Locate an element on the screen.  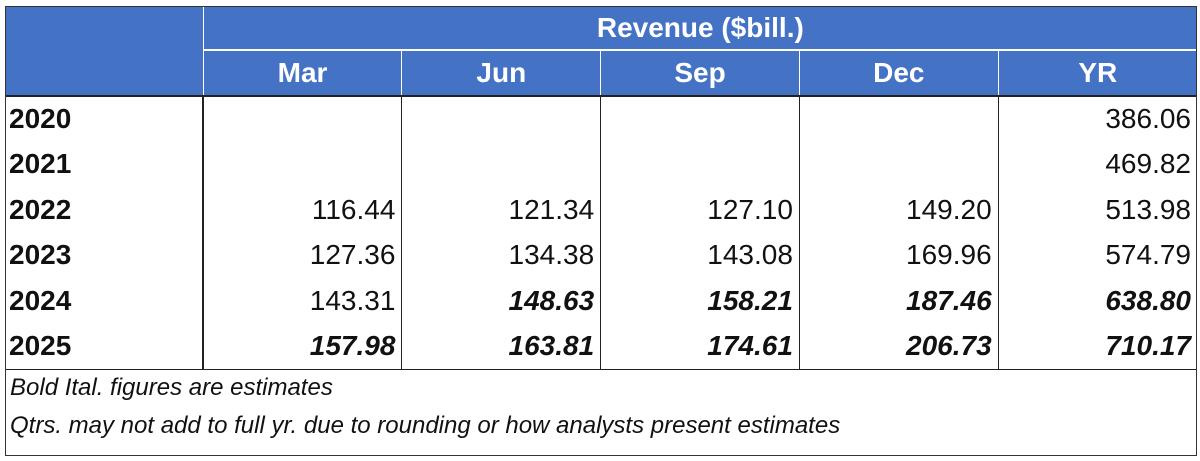
table-row: 2021 469.82 is located at coordinates (601, 164).